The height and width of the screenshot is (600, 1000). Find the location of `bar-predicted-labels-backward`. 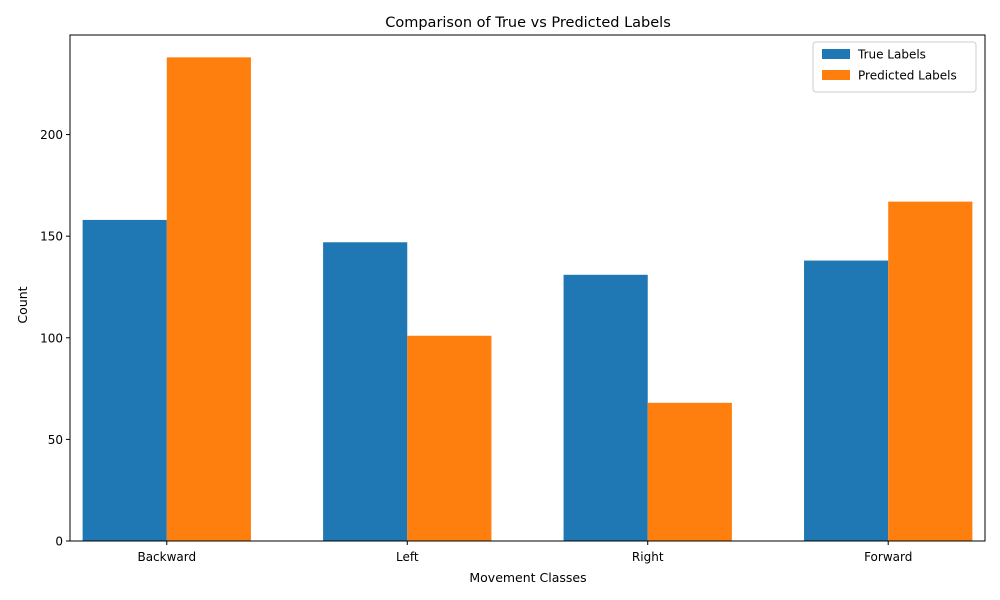

bar-predicted-labels-backward is located at coordinates (208, 299).